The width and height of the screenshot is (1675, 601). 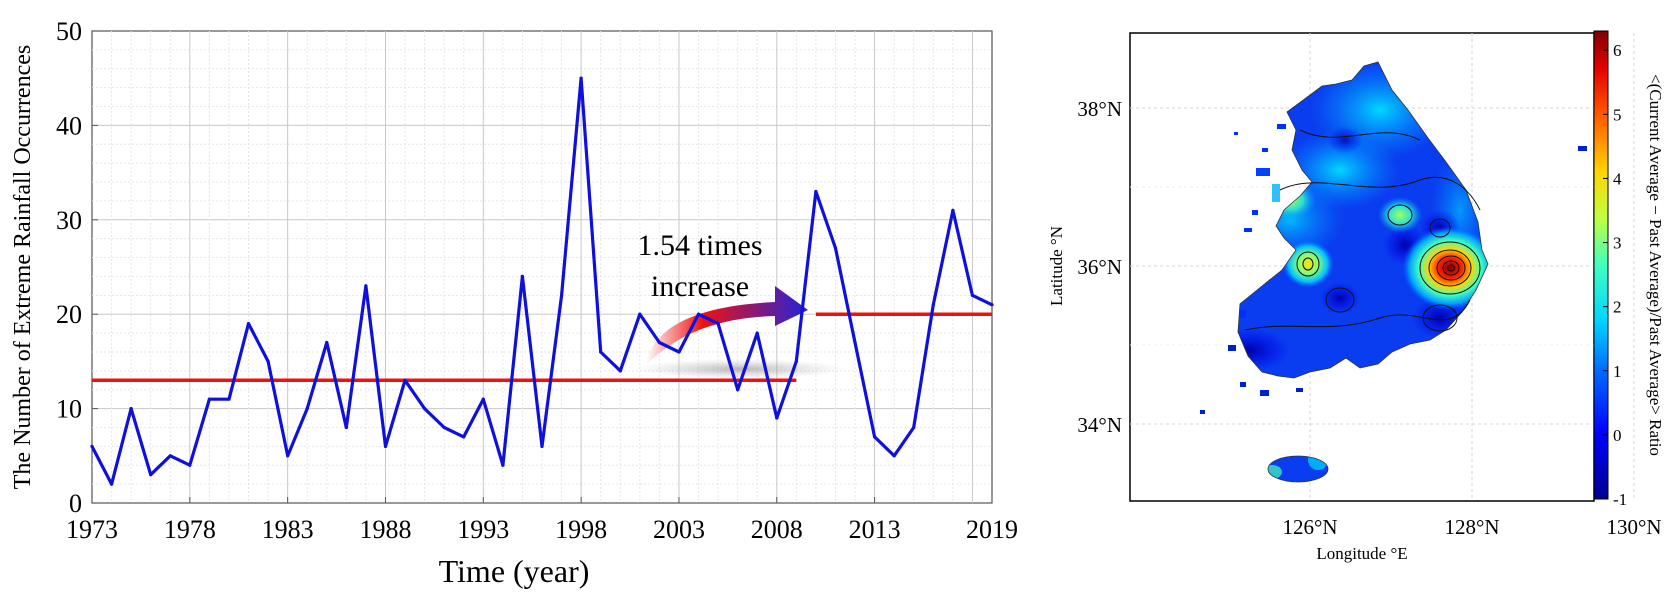 What do you see at coordinates (288, 529) in the screenshot?
I see `x-tick-label: 1983` at bounding box center [288, 529].